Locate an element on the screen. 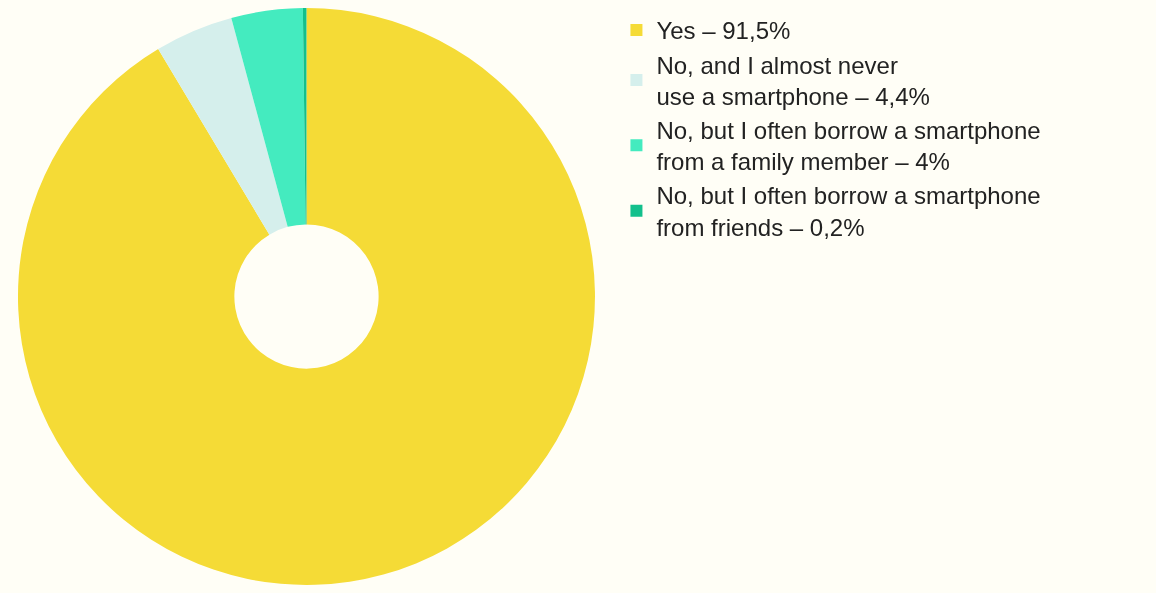  legend-label: No, and I almost never use a smartphone – 4,4% is located at coordinates (793, 80).